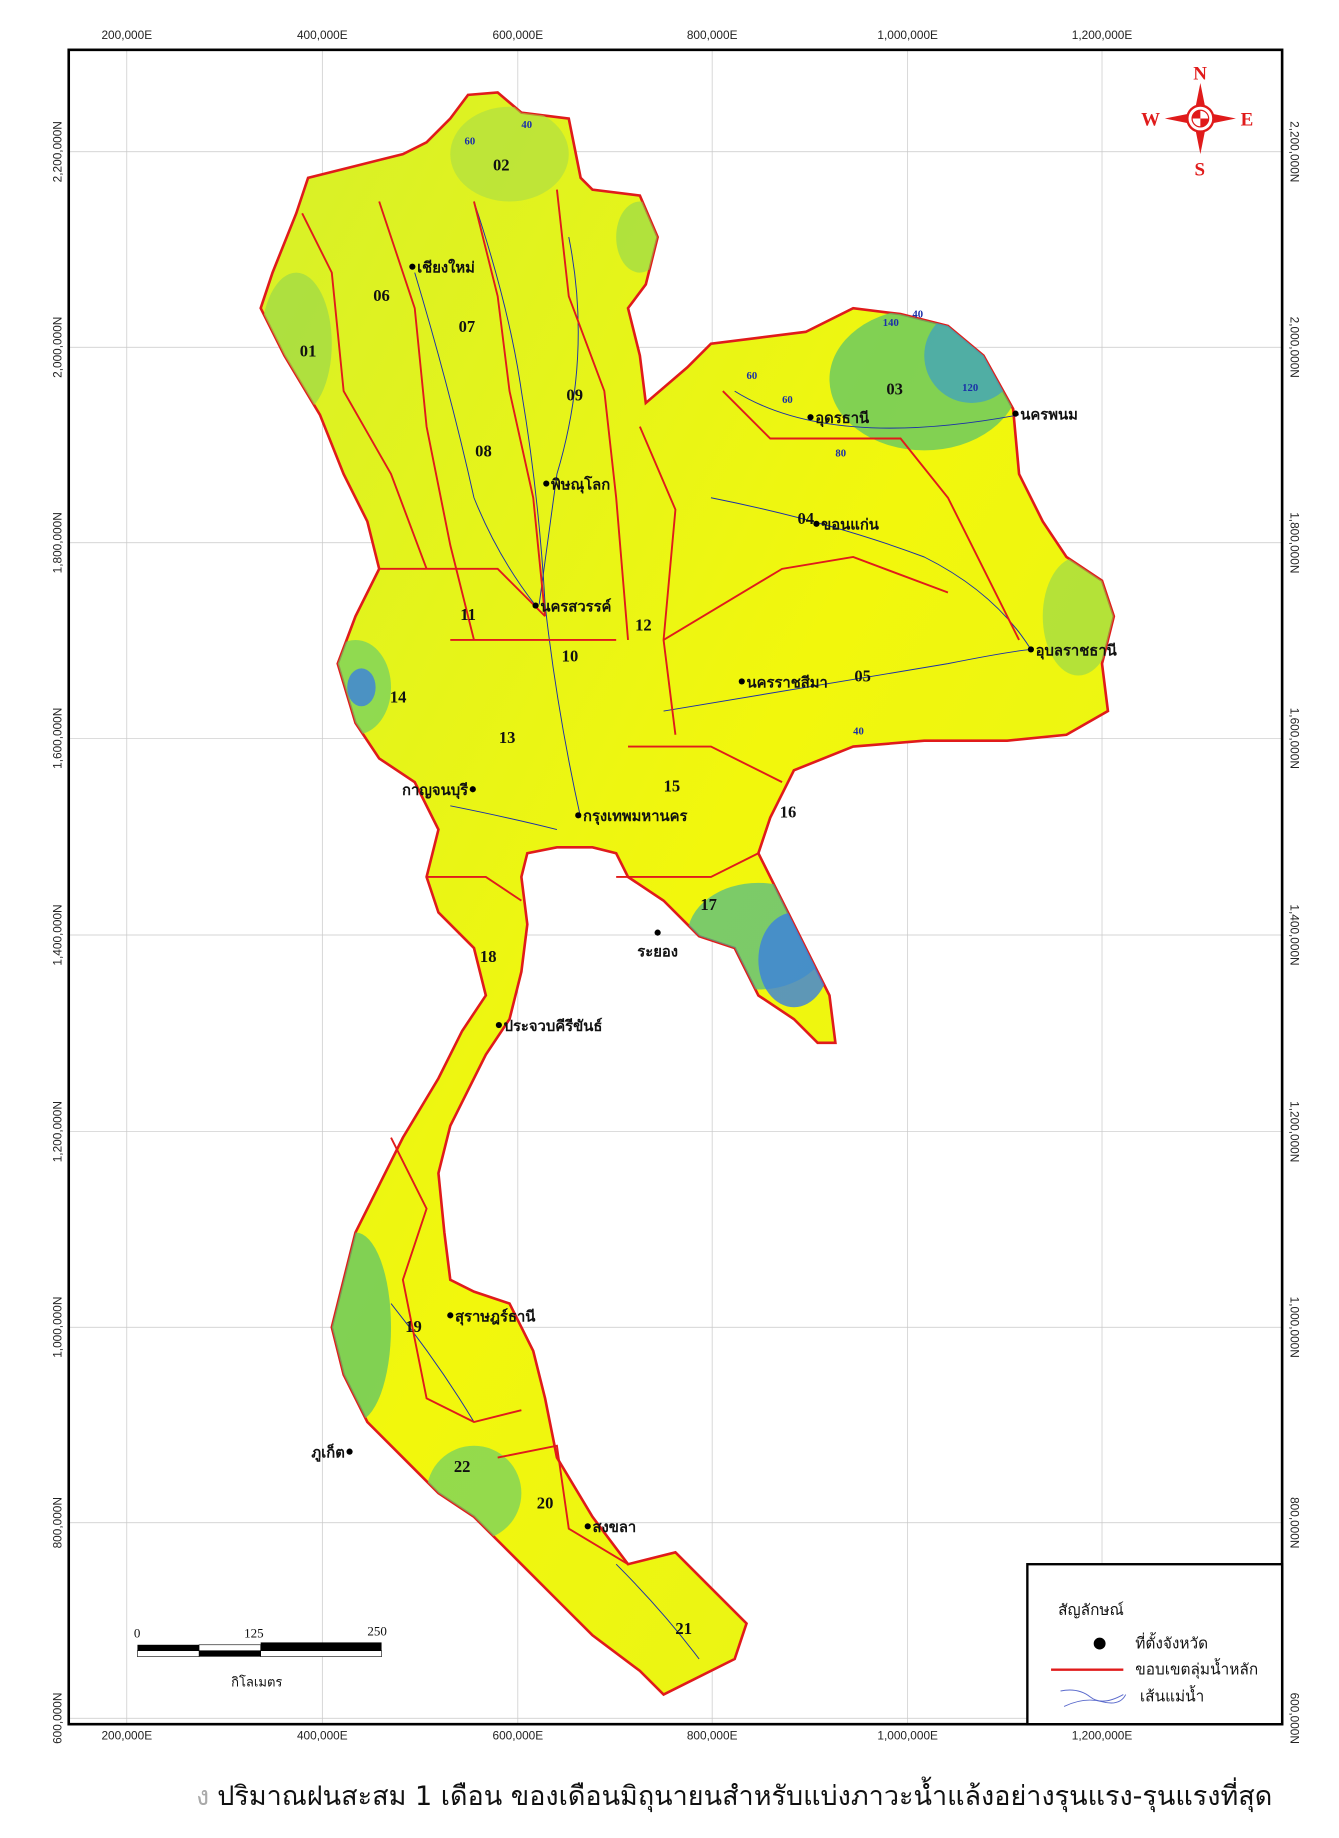 This screenshot has height=1838, width=1339. Describe the element at coordinates (256, 1681) in the screenshot. I see `scale-unit: กิโลเมตร` at that location.